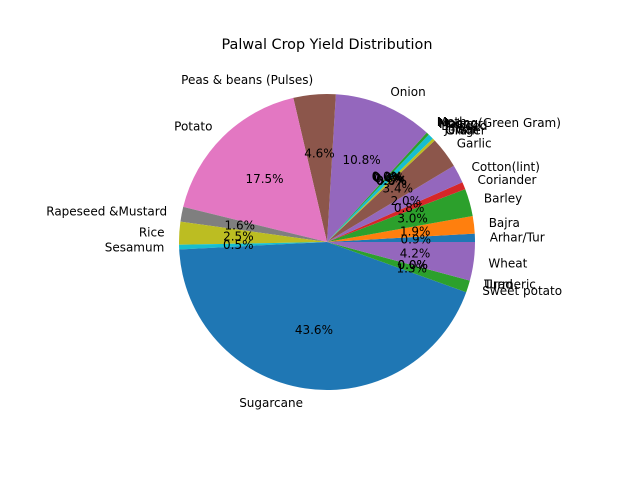 The height and width of the screenshot is (480, 640). Describe the element at coordinates (106, 211) in the screenshot. I see `slice-label-rapeseed-mustard: Rapeseed &Mustard` at that location.